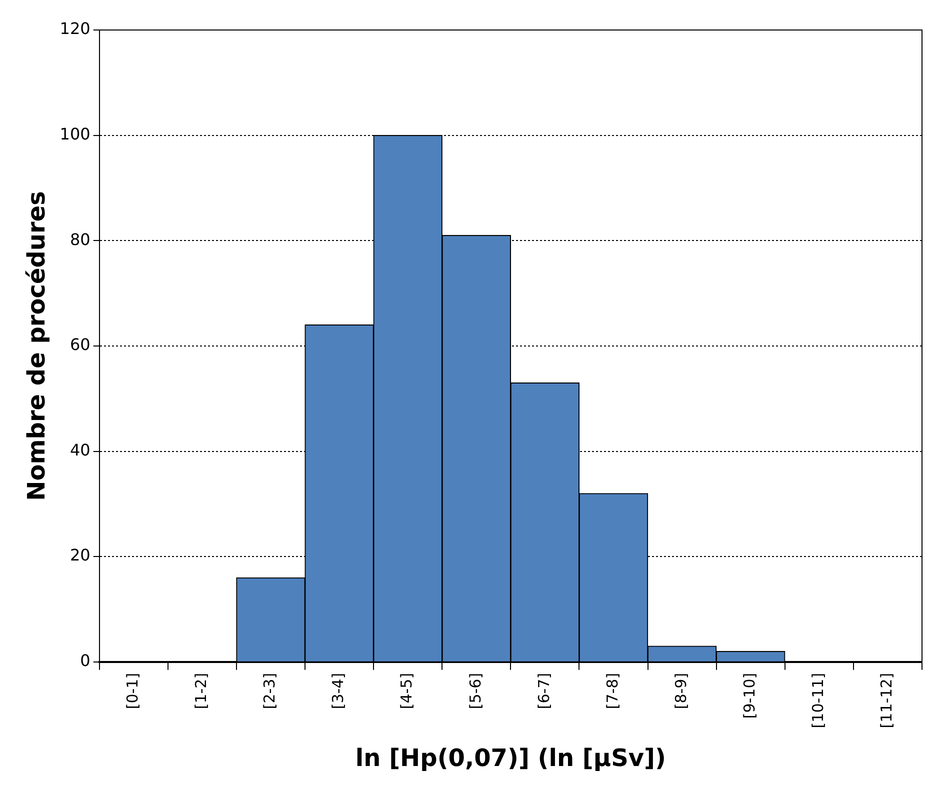  I want to click on y-axis-title: Nombre de procédures, so click(36, 346).